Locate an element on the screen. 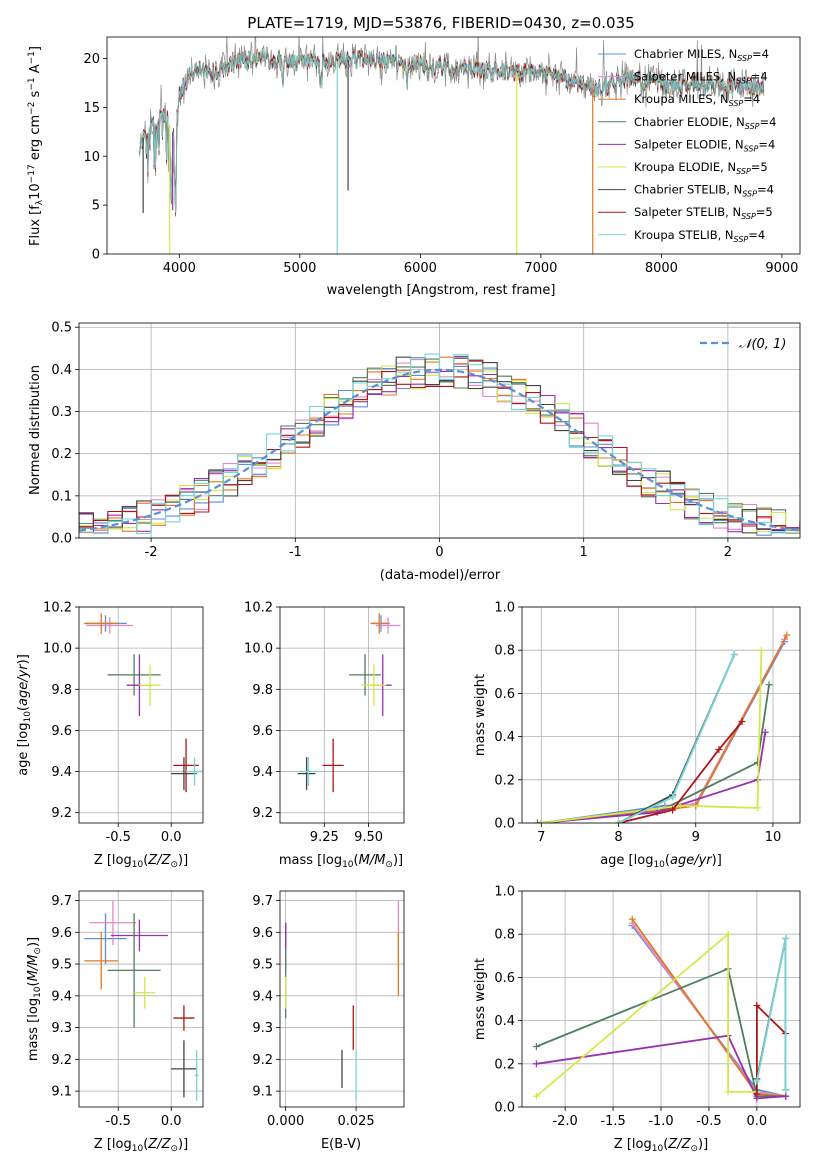 The width and height of the screenshot is (819, 1170). spectrum-ylabel-part: A is located at coordinates (35, 70).